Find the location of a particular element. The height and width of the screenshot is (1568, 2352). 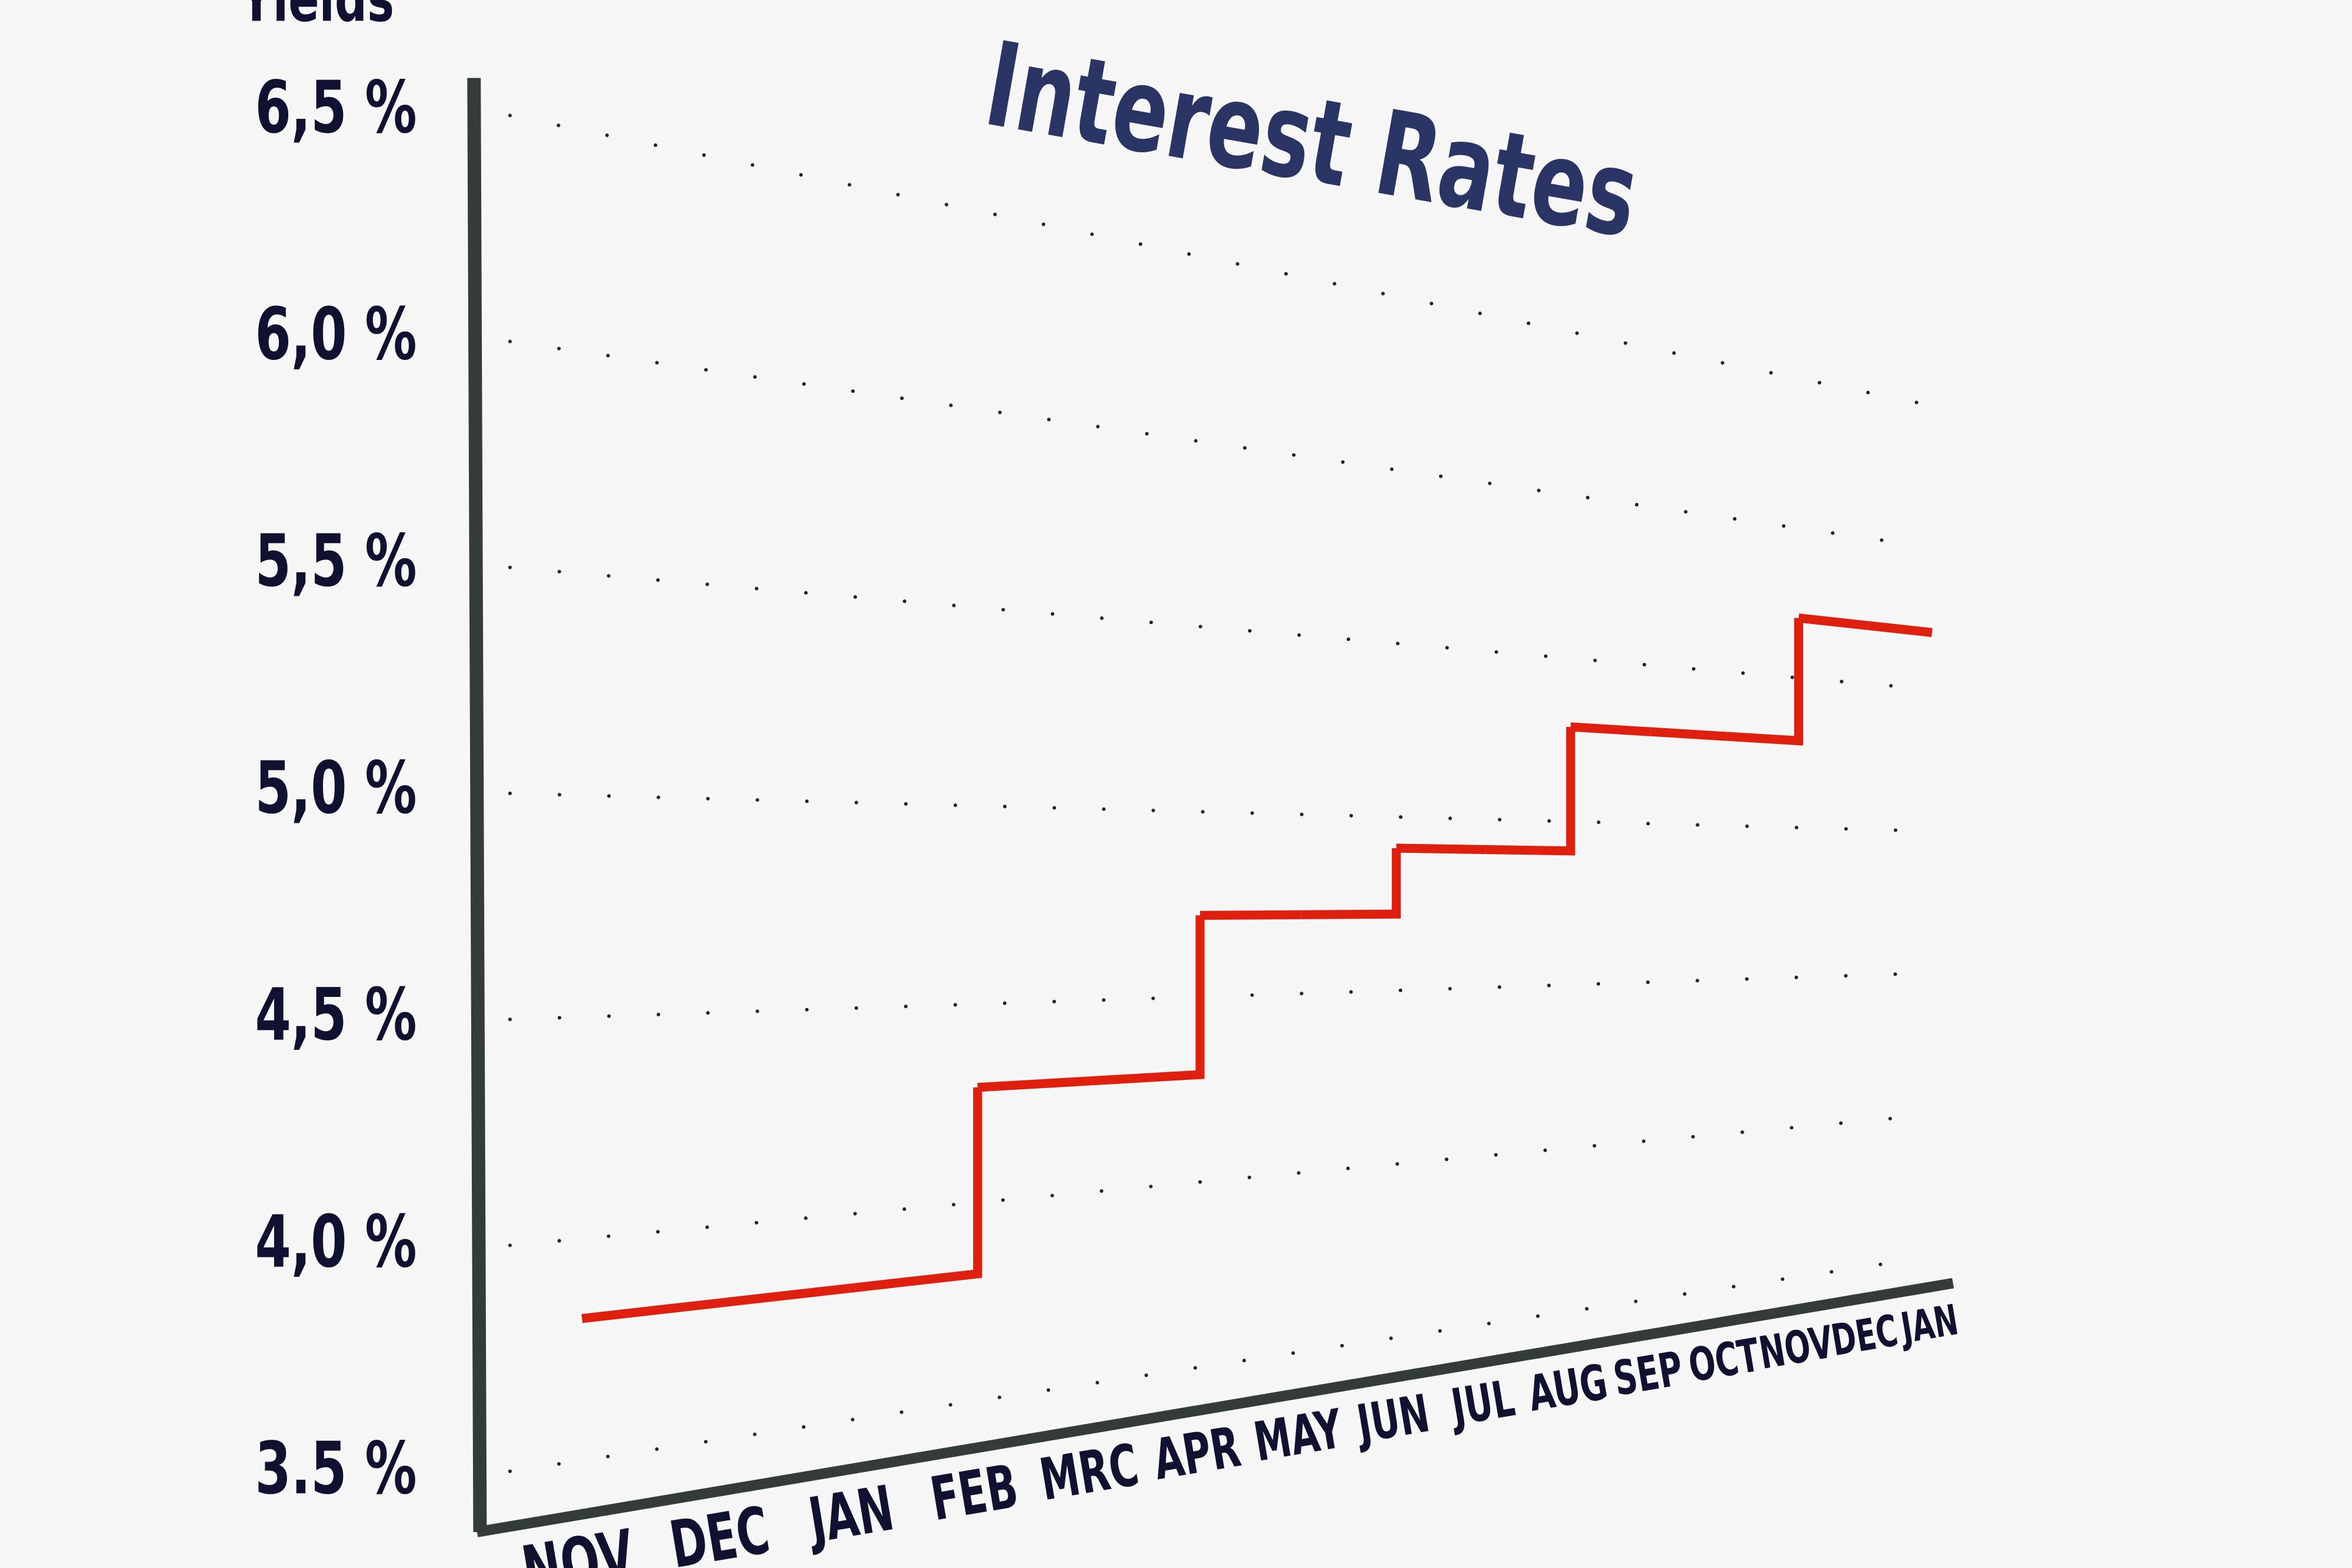

y-tick-label: 5,0 % is located at coordinates (336, 788).